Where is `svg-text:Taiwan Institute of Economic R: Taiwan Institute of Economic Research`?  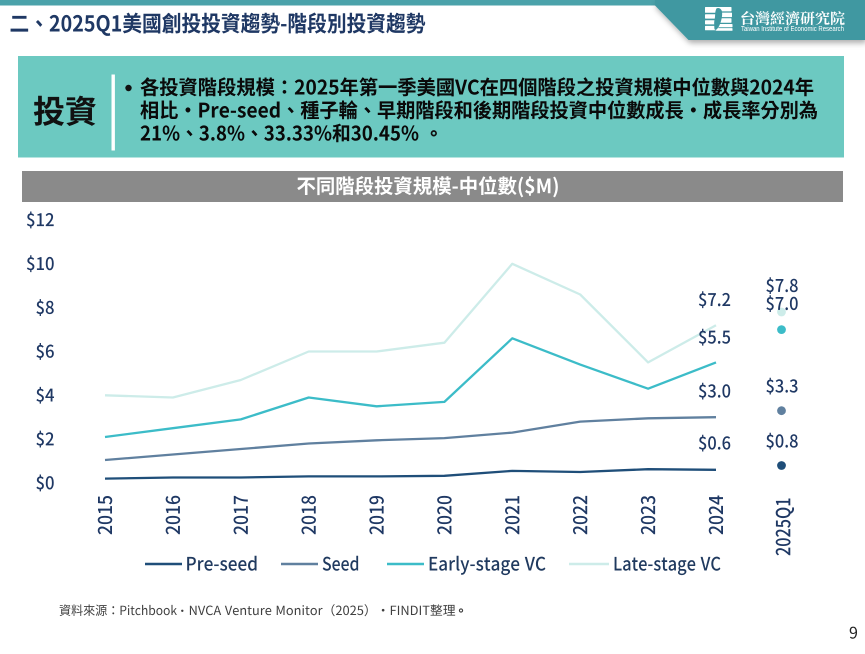 svg-text:Taiwan Institute of Economic R: Taiwan Institute of Economic Research is located at coordinates (792, 29).